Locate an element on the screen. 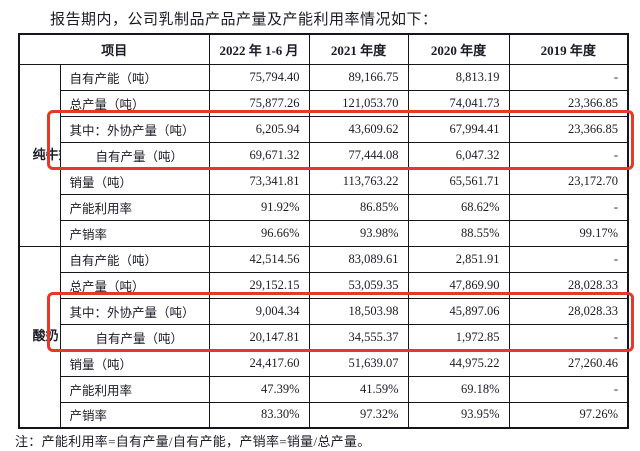  value-cell: 47,869.90 is located at coordinates (458, 285).